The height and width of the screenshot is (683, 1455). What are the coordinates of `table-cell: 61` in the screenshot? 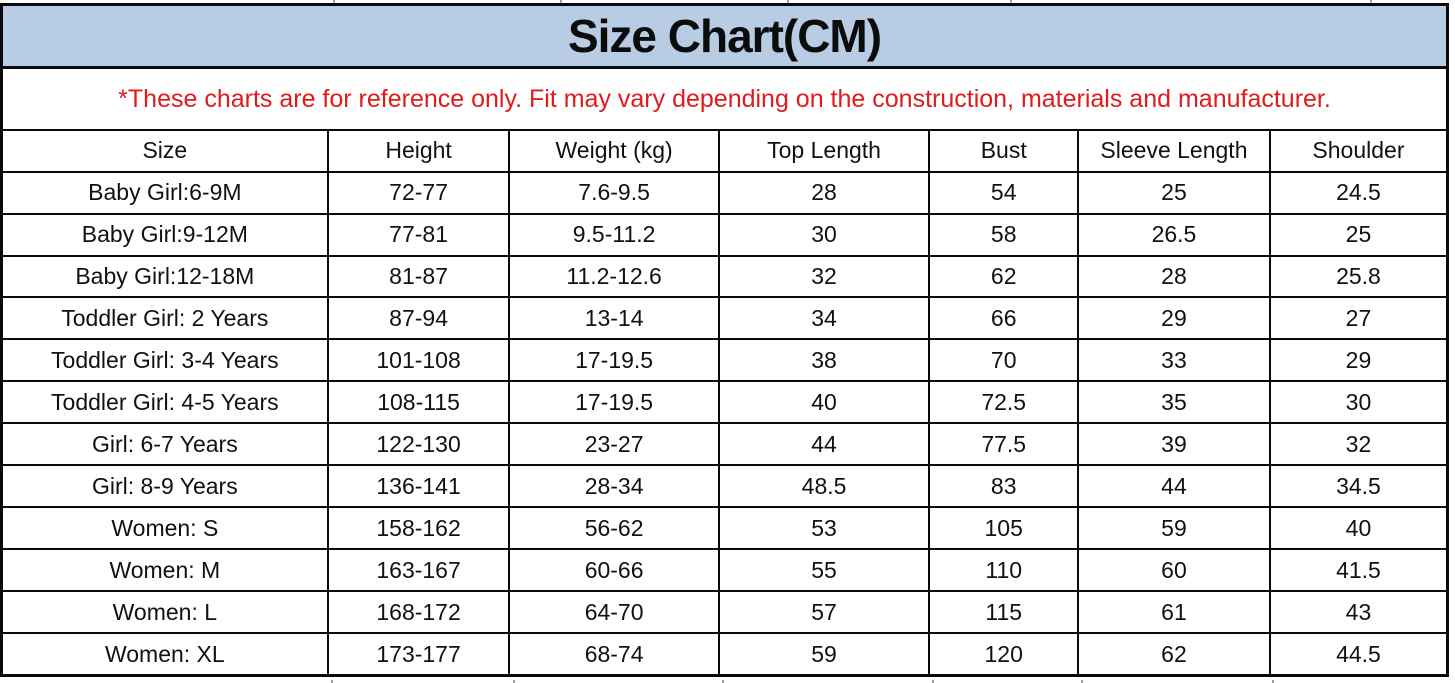 It's located at (1174, 612).